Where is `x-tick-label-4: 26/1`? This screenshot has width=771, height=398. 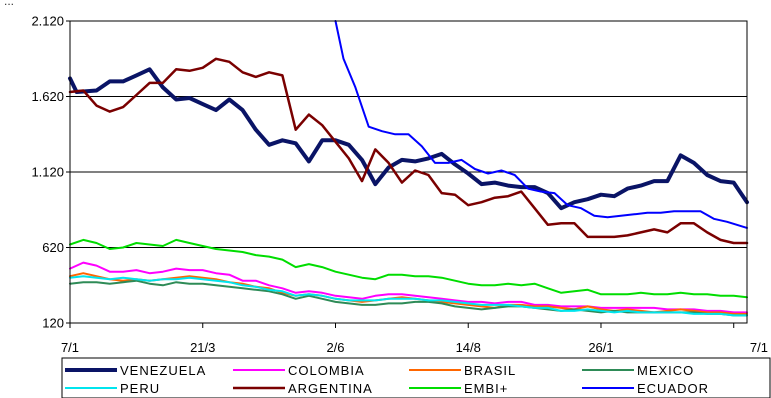
x-tick-label-4: 26/1 is located at coordinates (600, 347).